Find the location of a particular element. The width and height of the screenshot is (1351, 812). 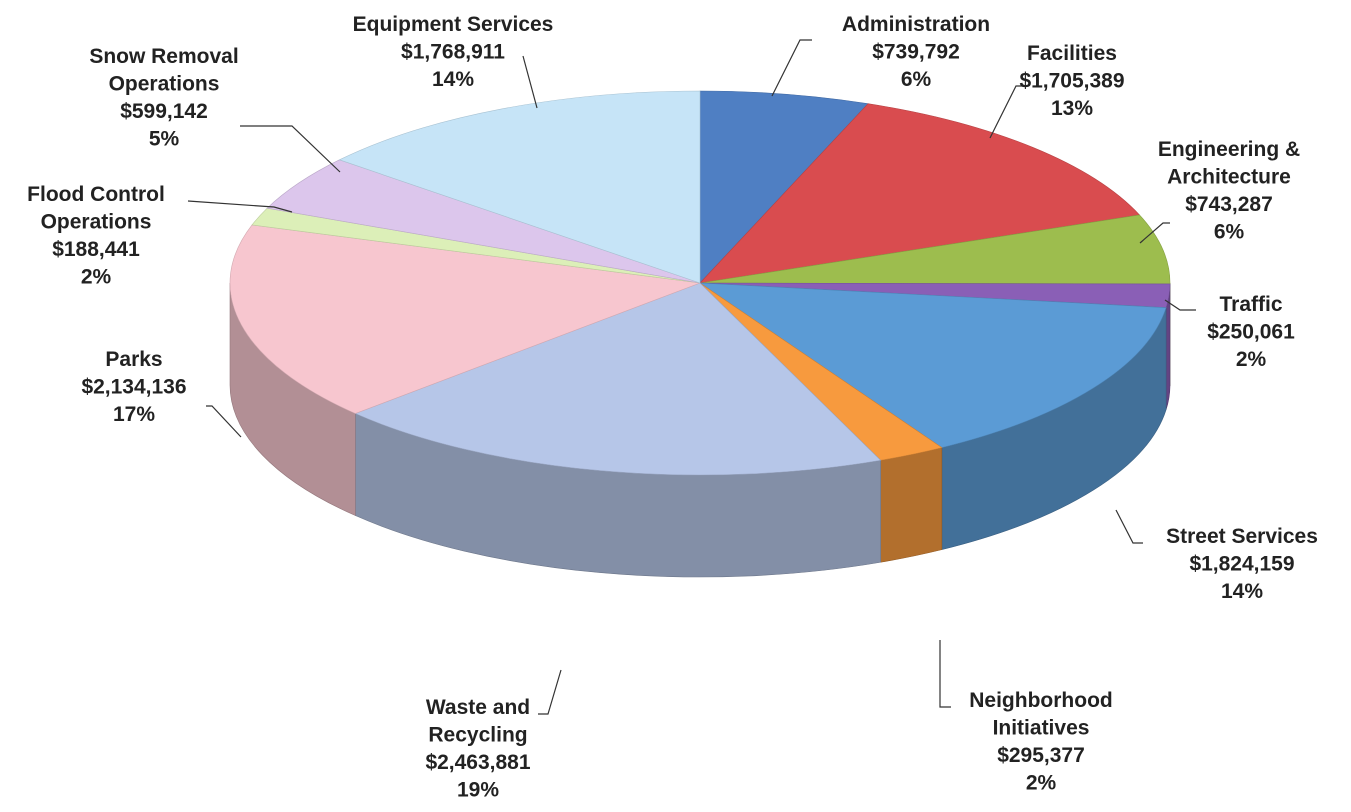

slice-label-5: Neighborhood Initiatives $295,377 2% is located at coordinates (1040, 742).